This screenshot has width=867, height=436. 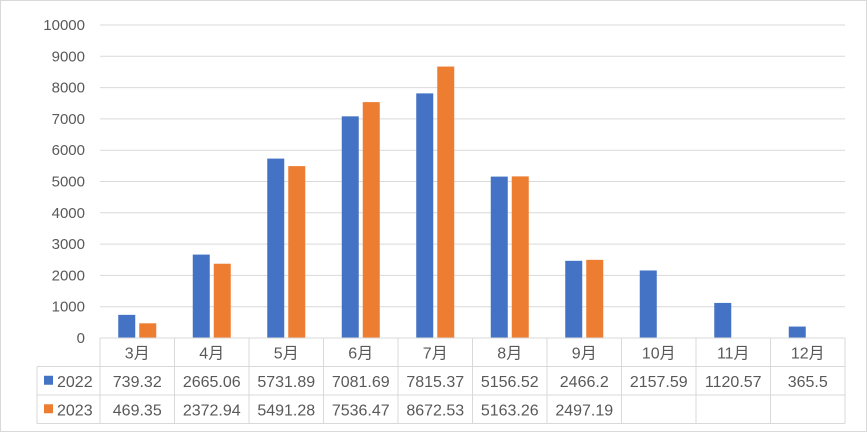 What do you see at coordinates (297, 252) in the screenshot?
I see `bar-2023-5月` at bounding box center [297, 252].